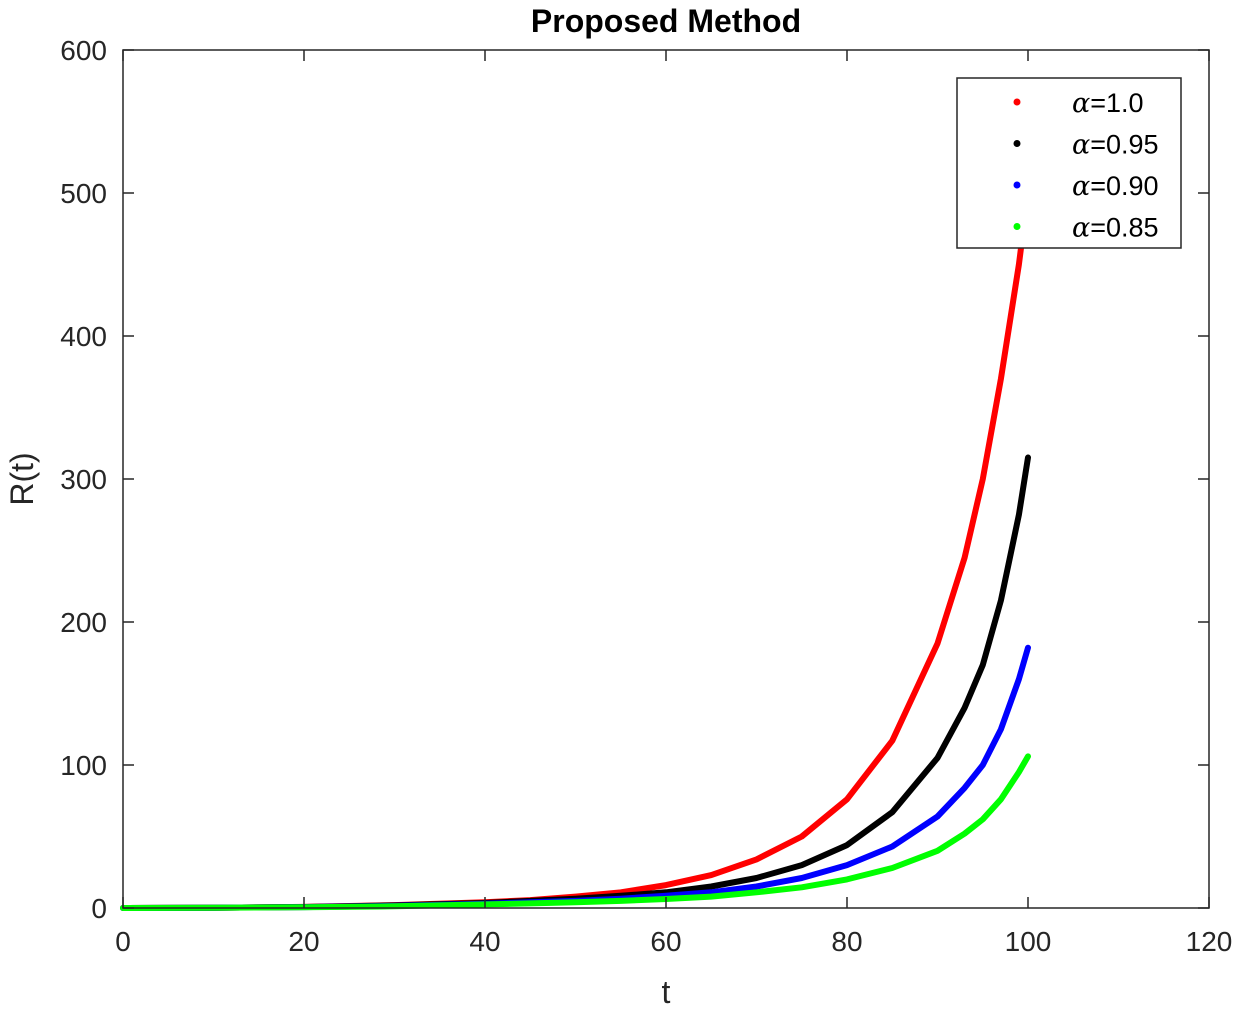  I want to click on x-tick-label: 120, so click(1209, 941).